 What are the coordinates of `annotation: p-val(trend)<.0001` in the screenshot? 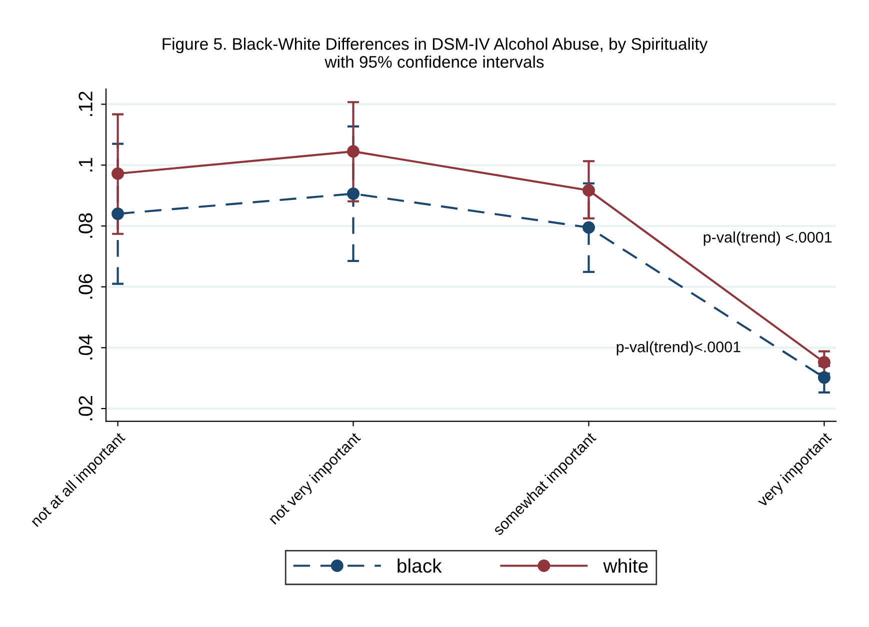 It's located at (678, 348).